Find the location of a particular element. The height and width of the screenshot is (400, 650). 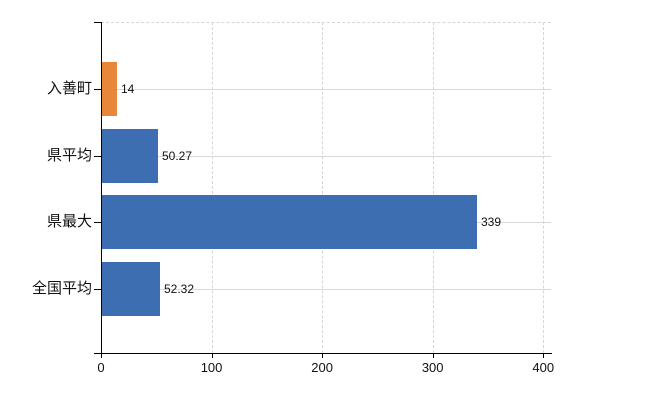

category-label: 全国平均 is located at coordinates (61, 288).